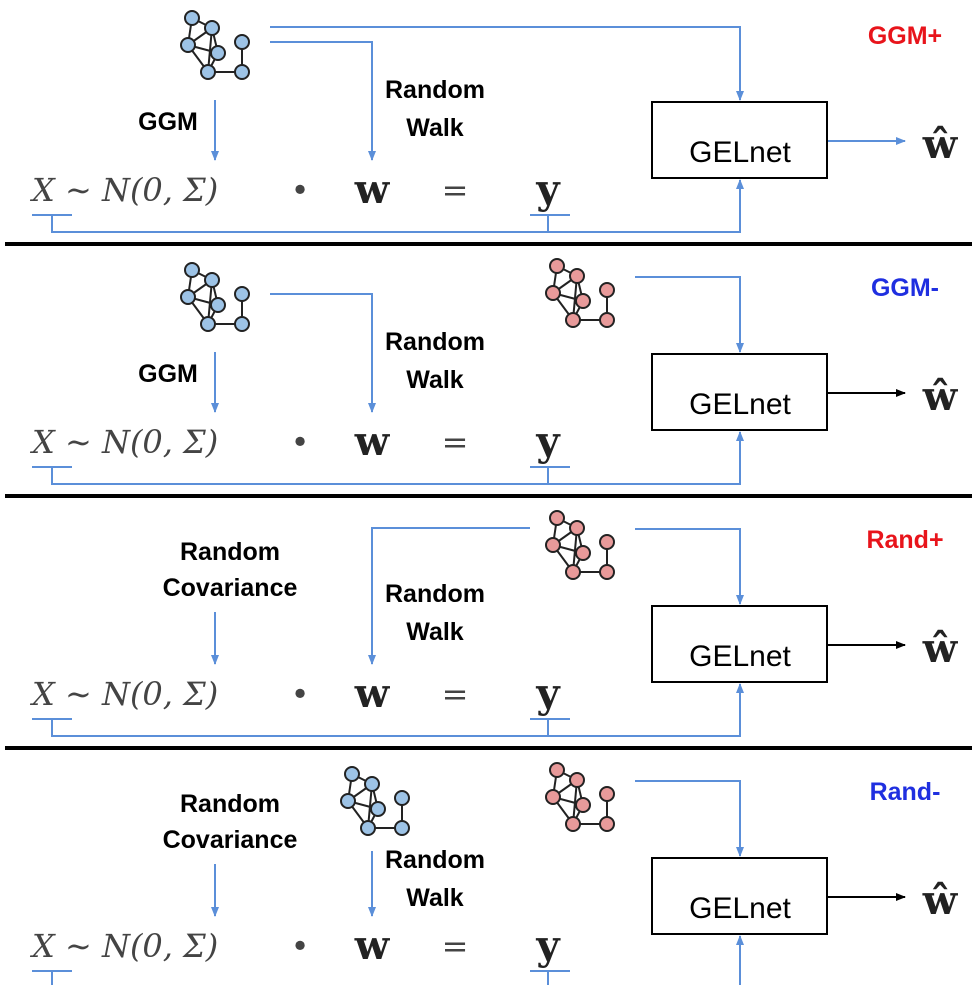  What do you see at coordinates (905, 36) in the screenshot?
I see `panel-tag: GGM+` at bounding box center [905, 36].